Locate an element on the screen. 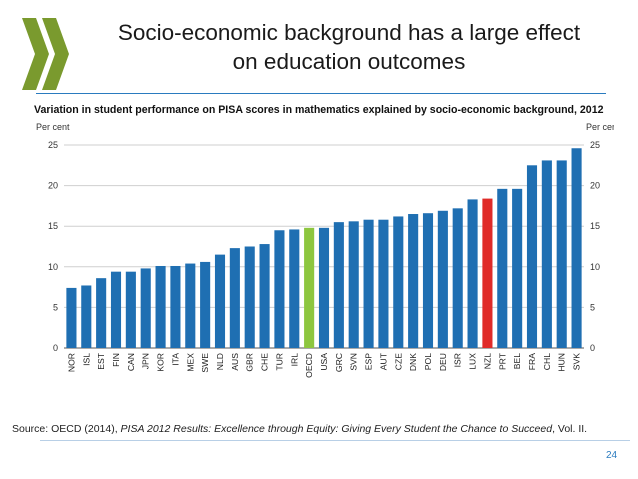  x-tick-label: DNK is located at coordinates (413, 362).